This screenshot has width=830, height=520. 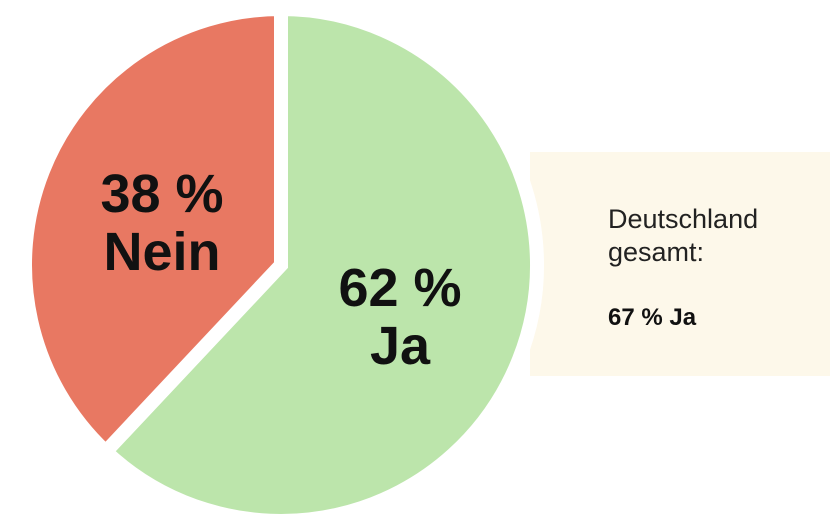 I want to click on slice-value-label: 38 %, so click(x=161, y=194).